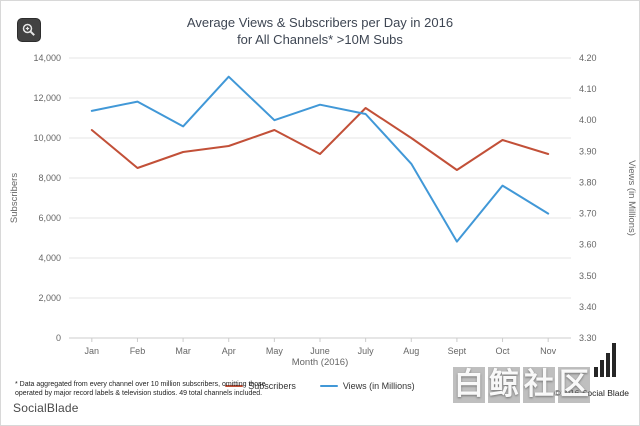  Describe the element at coordinates (588, 245) in the screenshot. I see `right-axis-tick-label: 3.60` at that location.